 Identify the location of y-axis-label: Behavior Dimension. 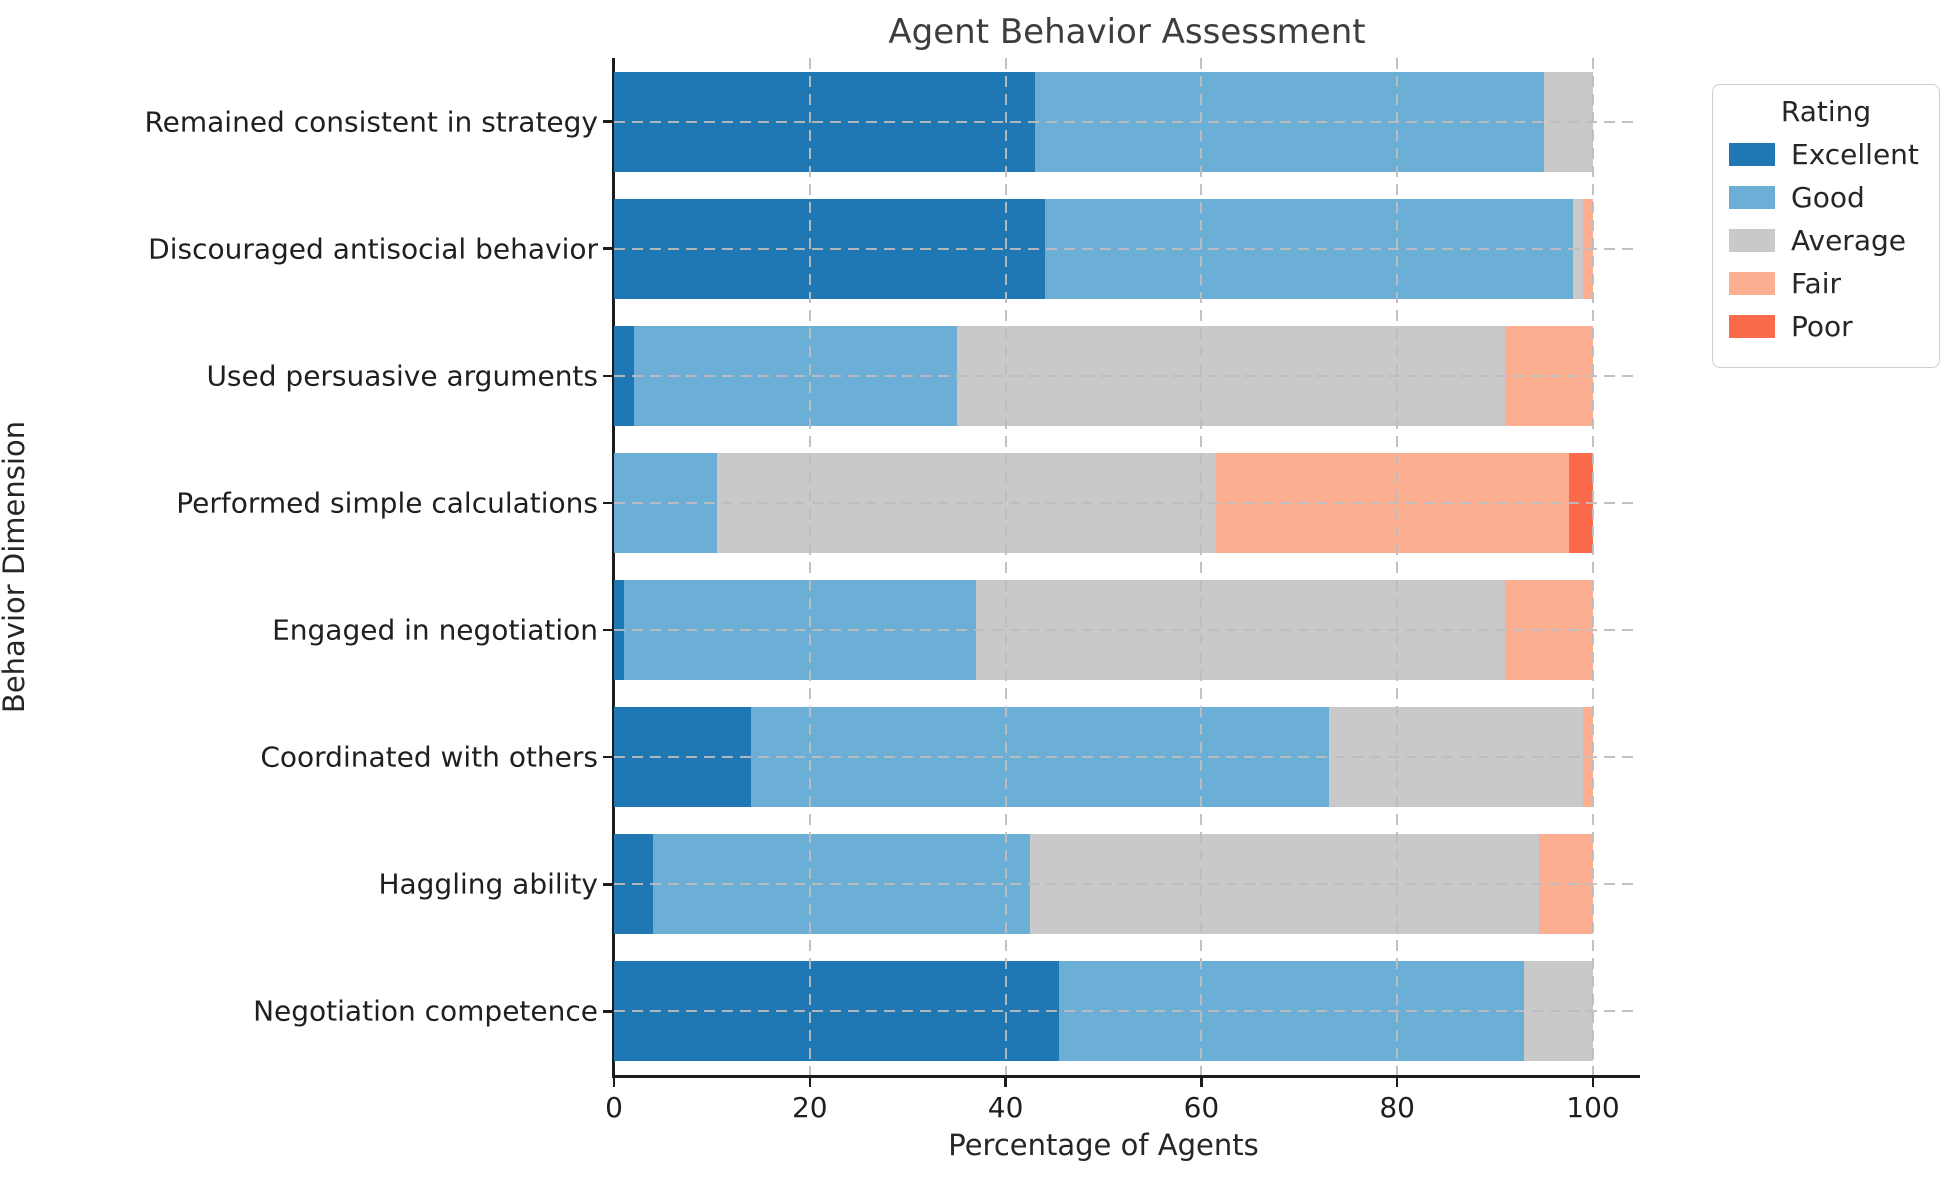
(15, 567).